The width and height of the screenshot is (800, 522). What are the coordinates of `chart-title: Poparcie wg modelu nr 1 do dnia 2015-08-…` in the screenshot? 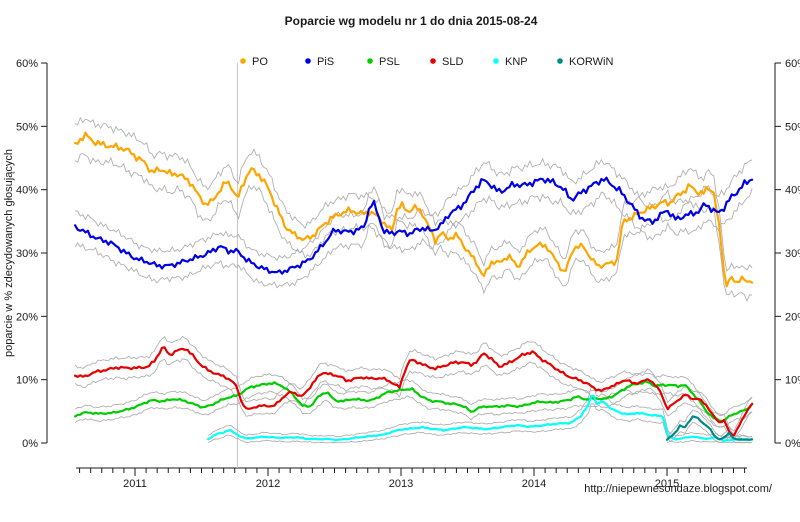 It's located at (411, 21).